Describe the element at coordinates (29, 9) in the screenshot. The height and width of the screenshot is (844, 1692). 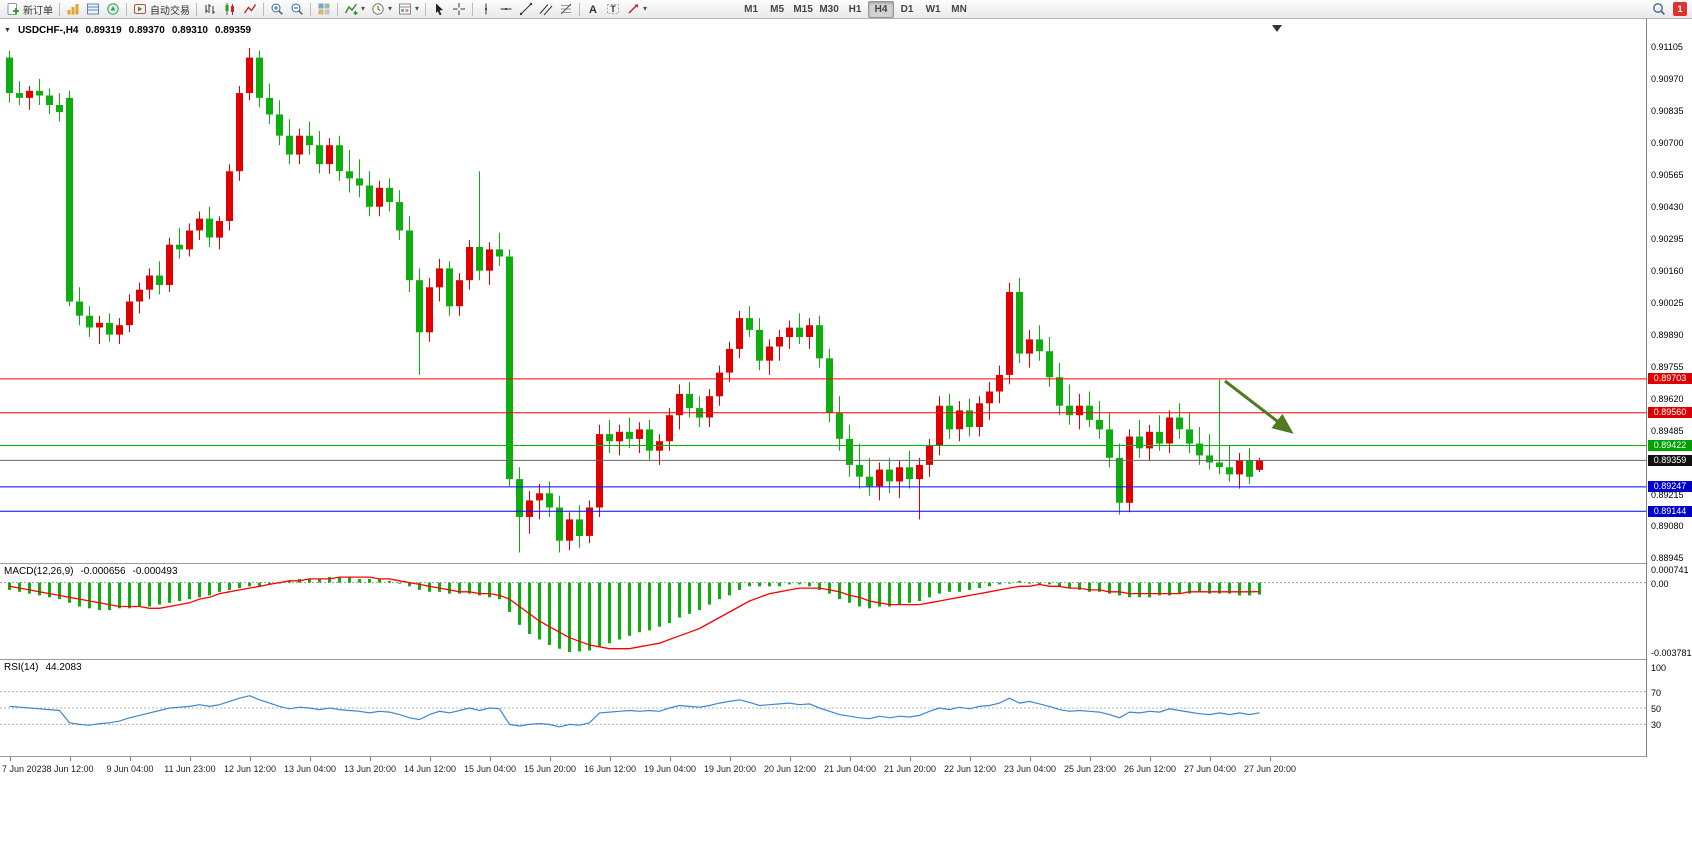
I see `new-order-button: 新订单` at that location.